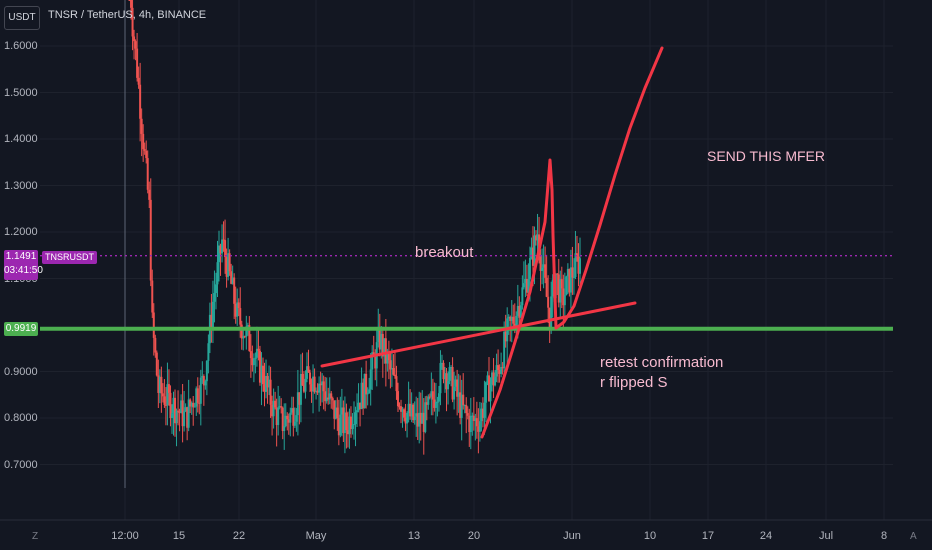 The width and height of the screenshot is (932, 550). I want to click on current-price: 1.1491, so click(21, 256).